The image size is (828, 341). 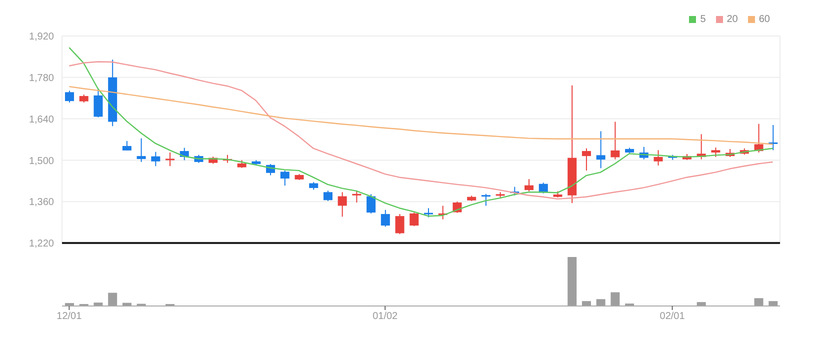 I want to click on y-tick-label: 1,500, so click(x=41, y=161).